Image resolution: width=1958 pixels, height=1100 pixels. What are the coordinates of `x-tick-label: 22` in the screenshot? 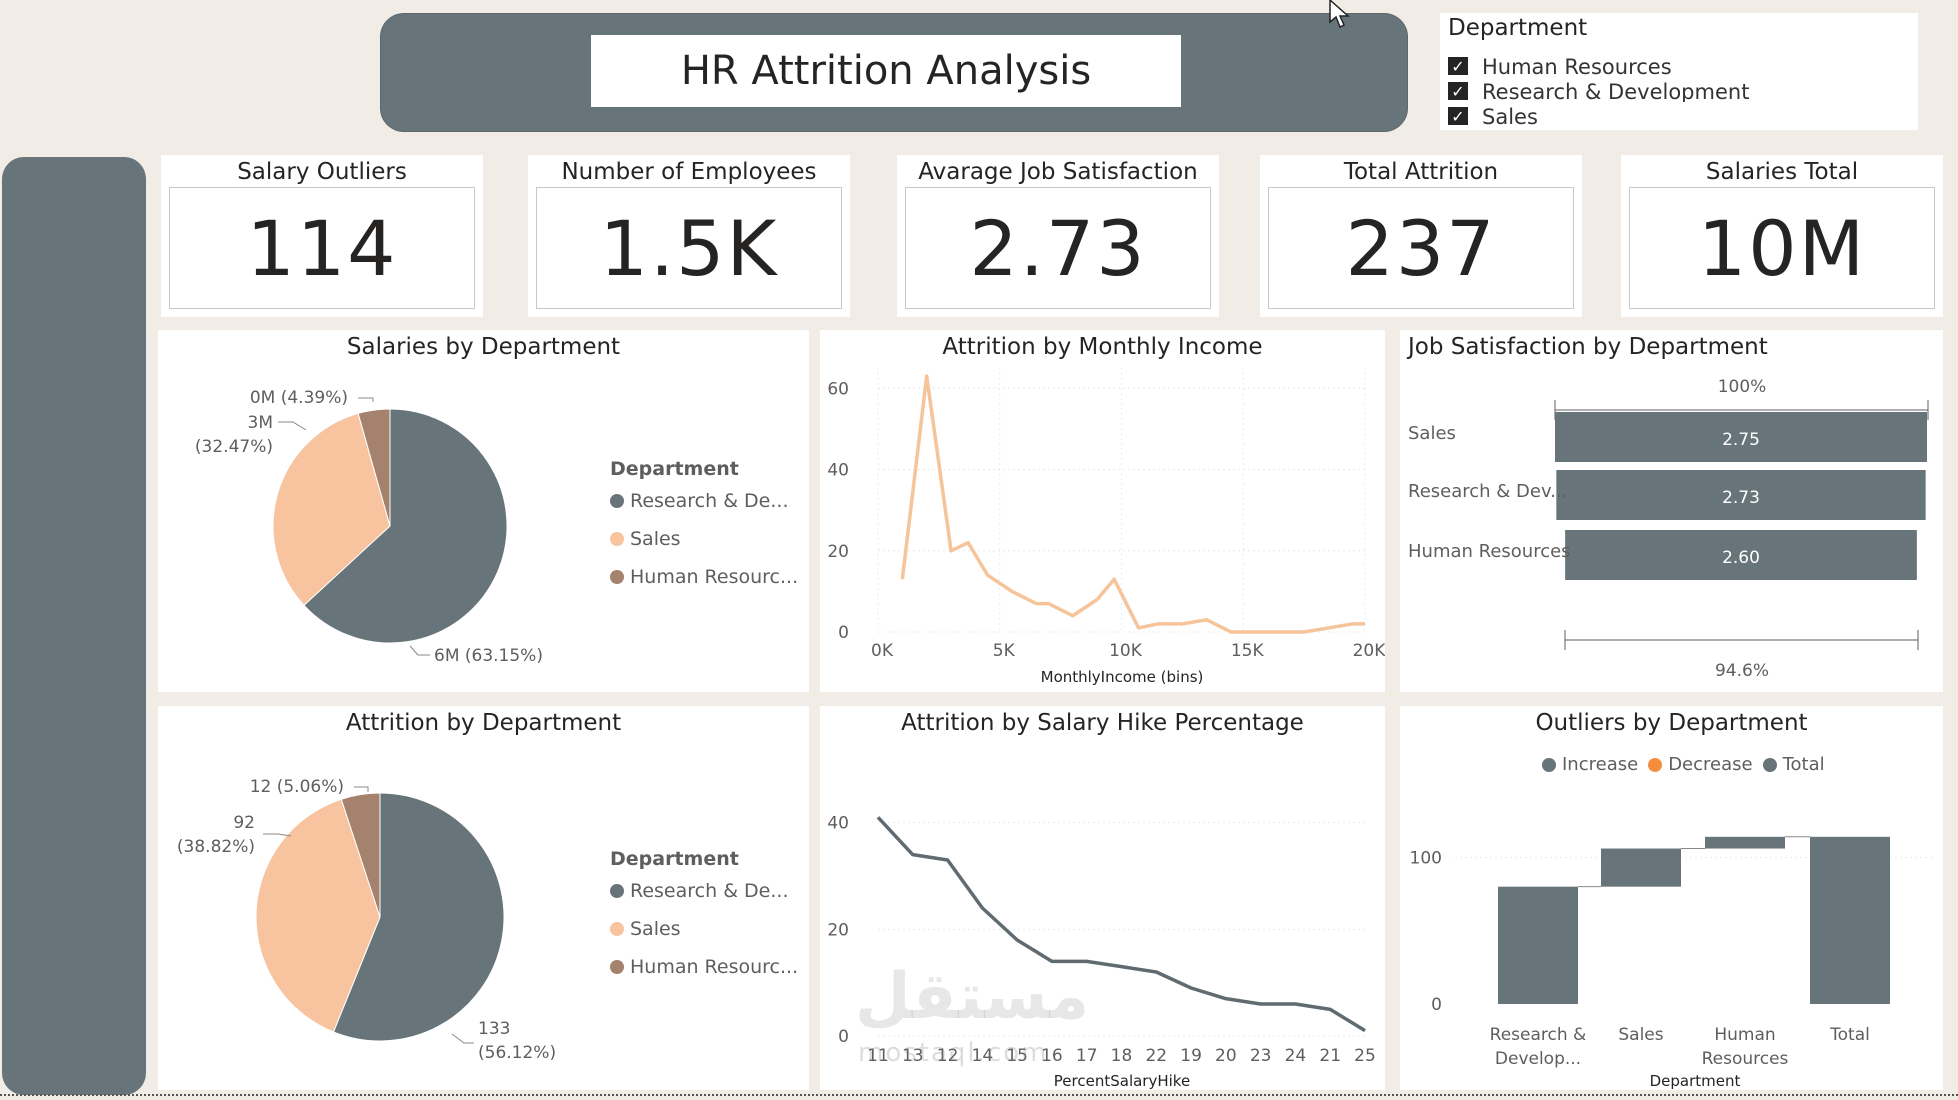 It's located at (1156, 1056).